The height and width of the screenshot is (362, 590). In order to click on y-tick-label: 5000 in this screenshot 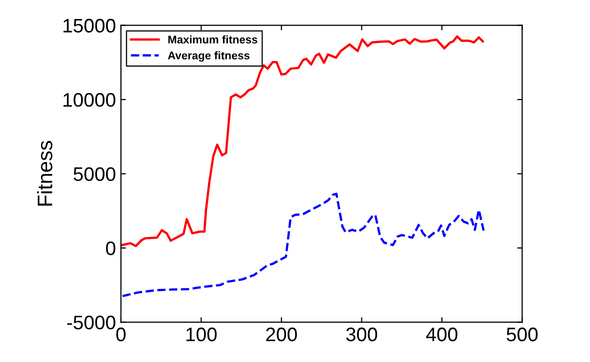, I will do `click(95, 174)`.